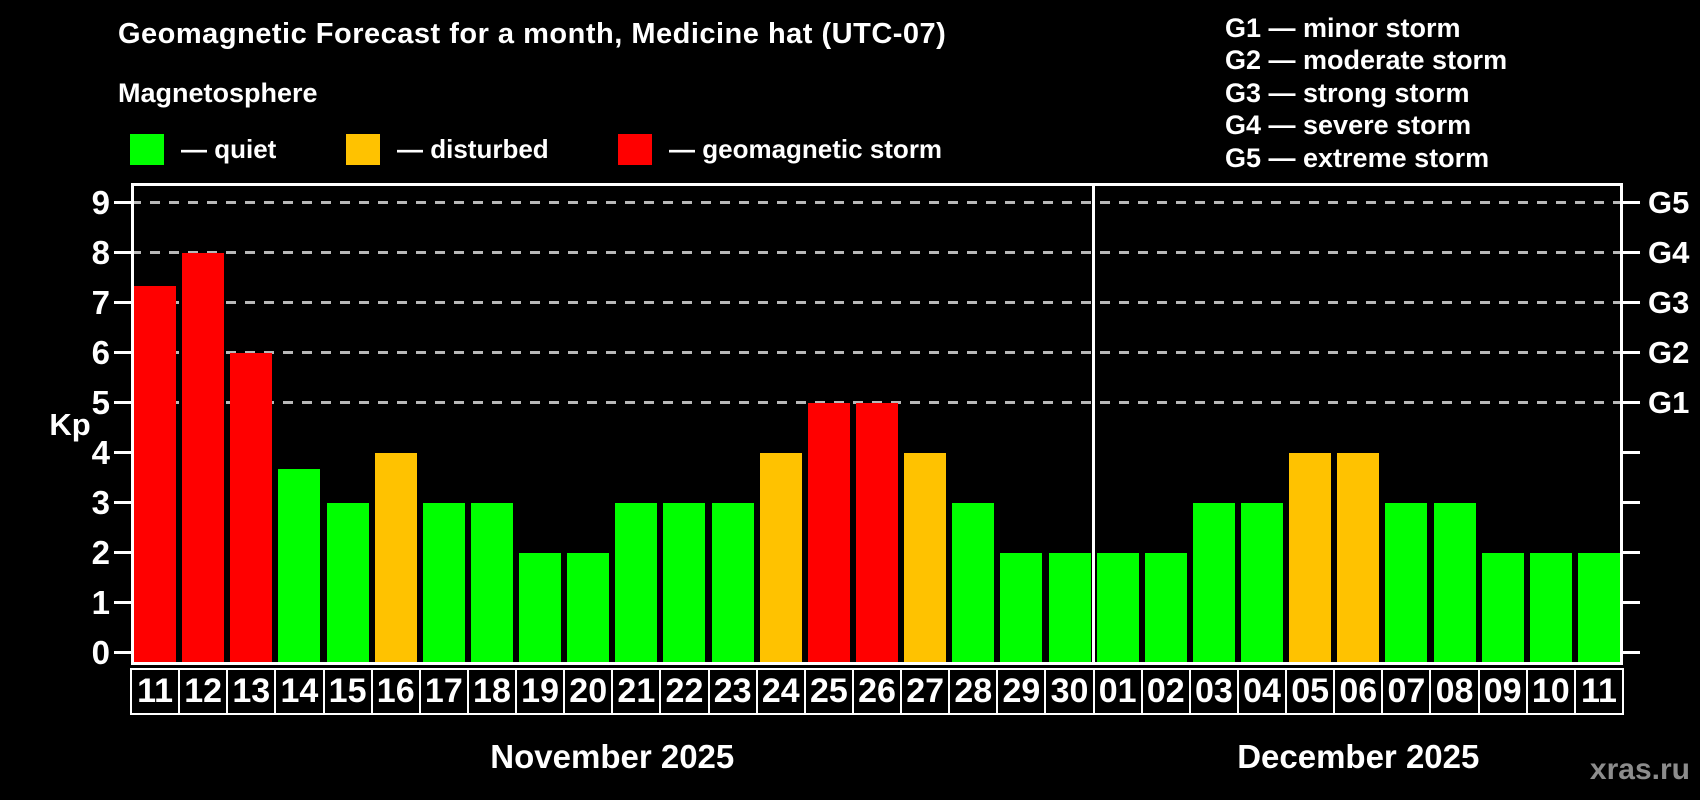  What do you see at coordinates (877, 691) in the screenshot?
I see `day-label-26: 26` at bounding box center [877, 691].